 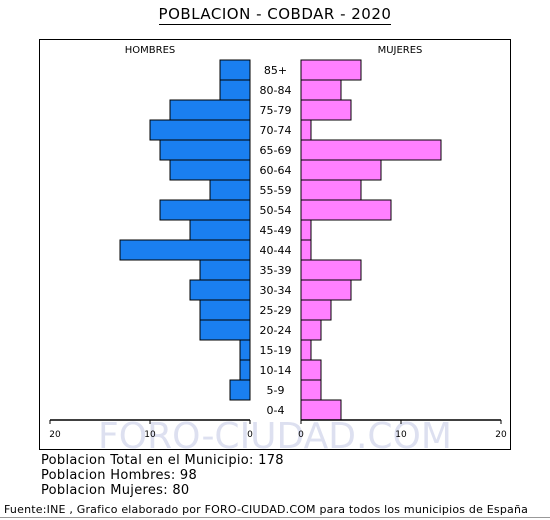 What do you see at coordinates (276, 270) in the screenshot?
I see `age-label-35-39: 35-39` at bounding box center [276, 270].